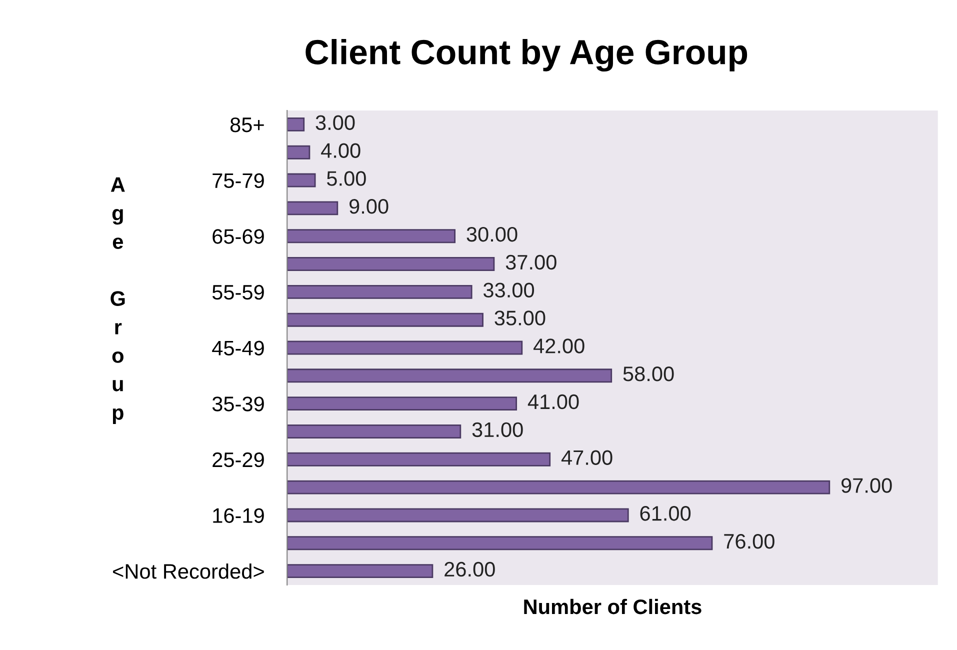 This screenshot has height=650, width=957. Describe the element at coordinates (648, 374) in the screenshot. I see `data-label: 58.00` at that location.